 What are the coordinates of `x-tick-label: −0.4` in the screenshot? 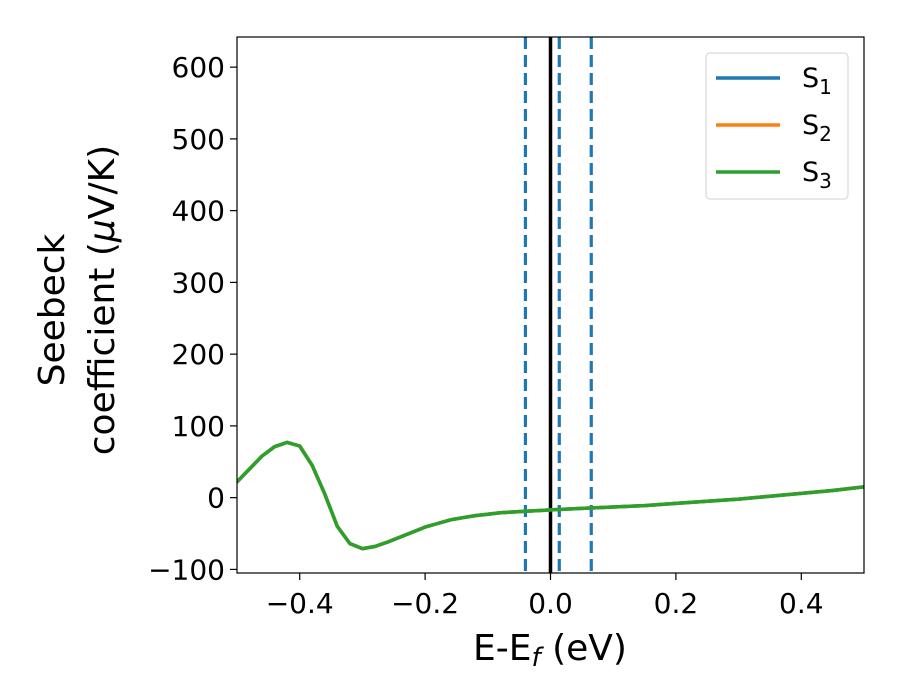 It's located at (300, 603).